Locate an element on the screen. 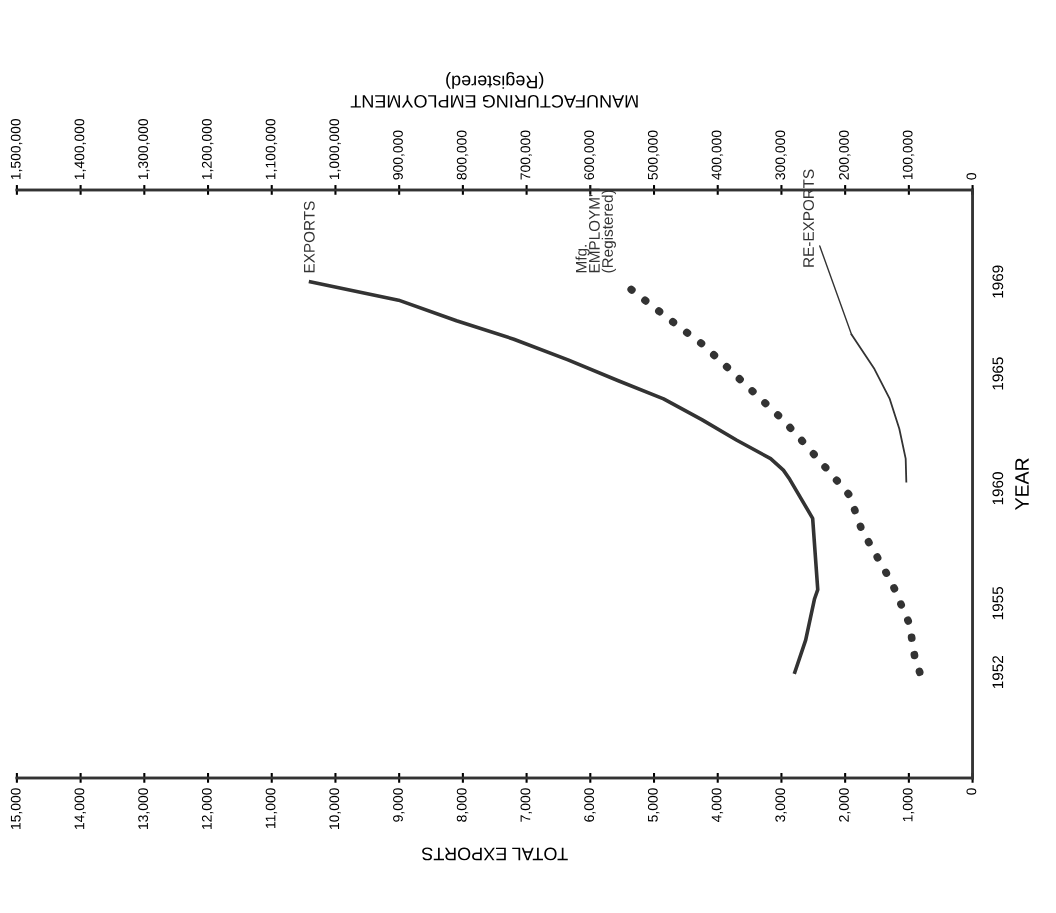  x-tick-label: 5,000 is located at coordinates (653, 805).